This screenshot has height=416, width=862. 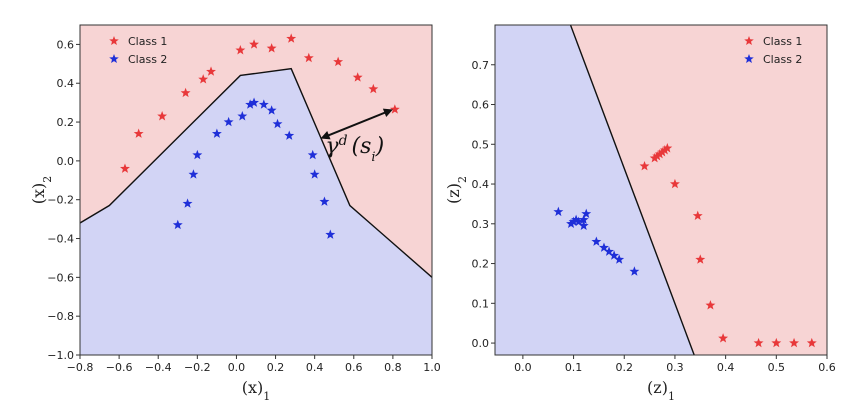 I want to click on chart2-x-axis-label: (z)1, so click(x=661, y=390).